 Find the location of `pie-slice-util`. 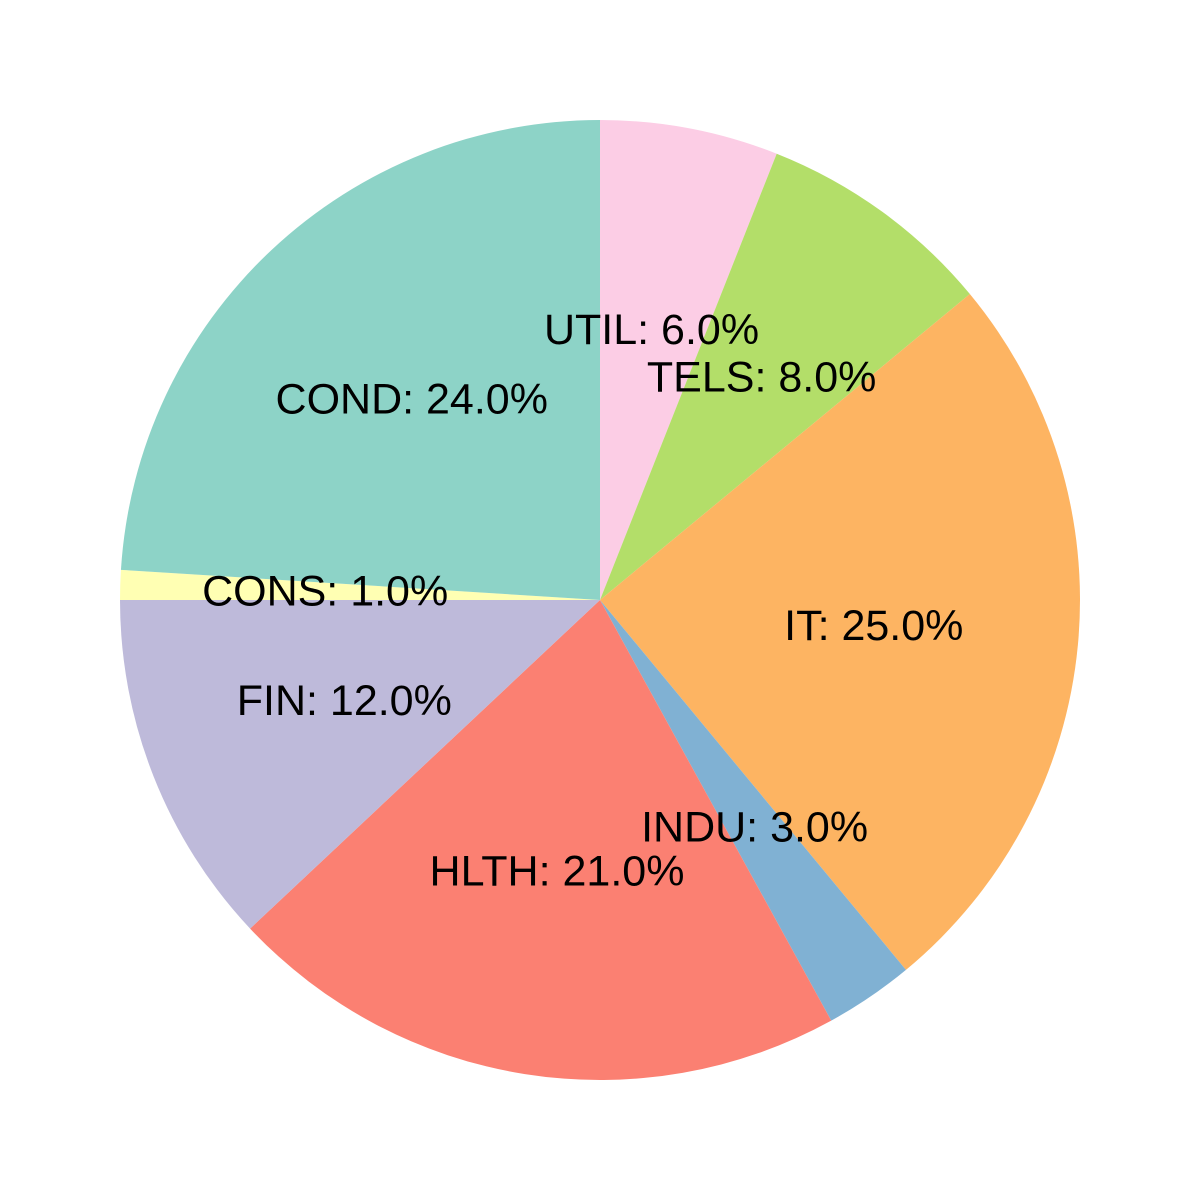

pie-slice-util is located at coordinates (688, 360).